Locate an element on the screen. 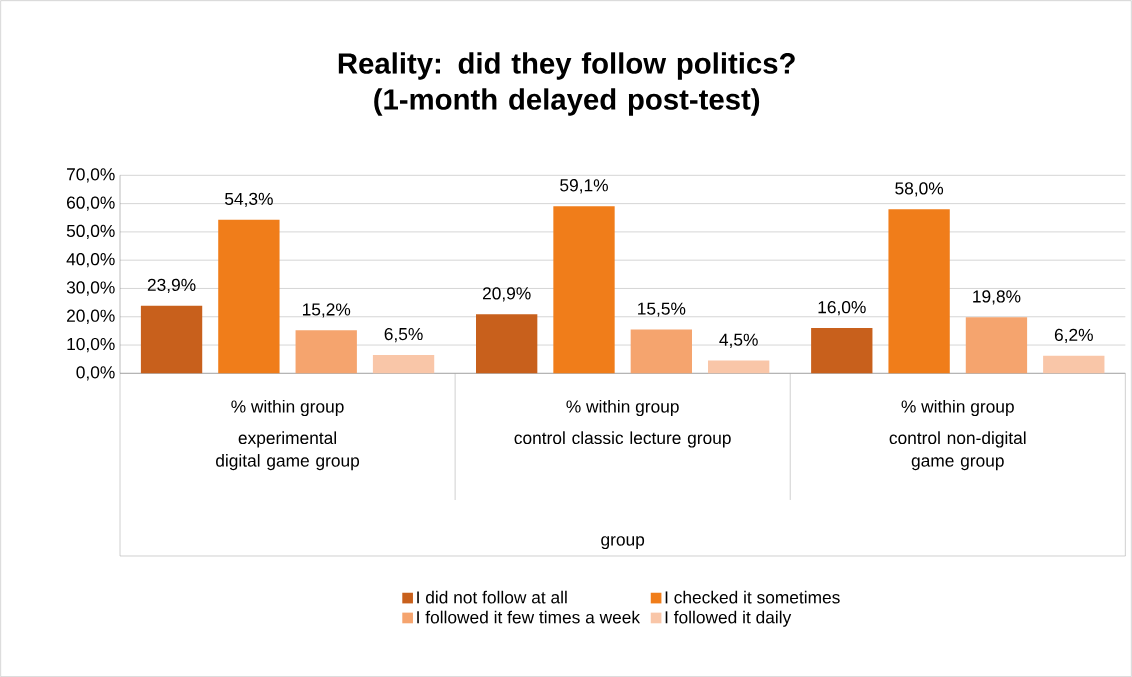 Image resolution: width=1132 pixels, height=677 pixels. data-label: 20,9% is located at coordinates (506, 294).